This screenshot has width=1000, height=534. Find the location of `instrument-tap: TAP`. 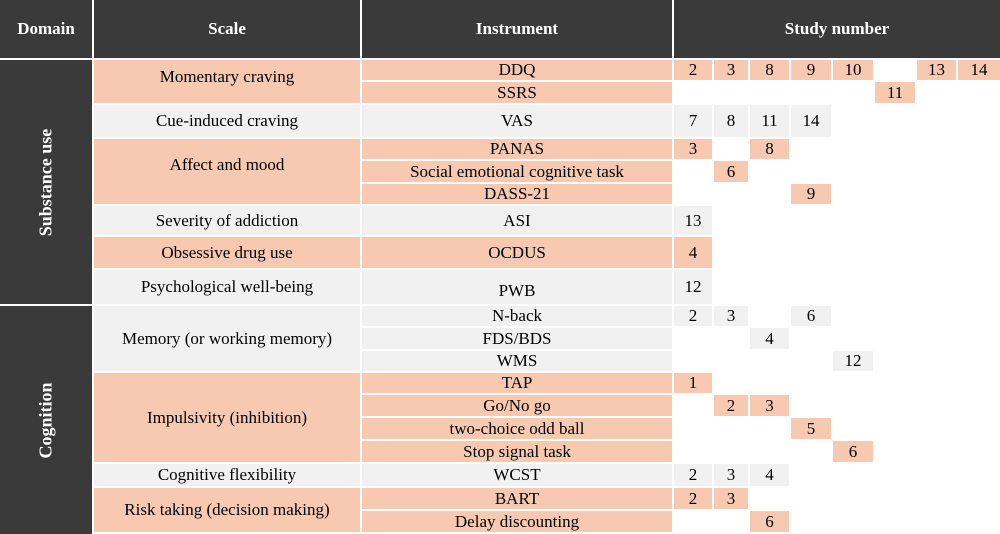

instrument-tap: TAP is located at coordinates (517, 383).